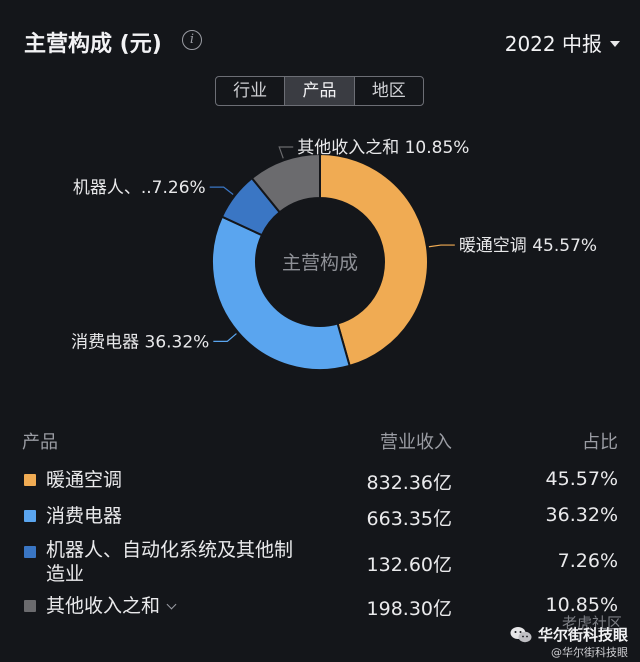 The width and height of the screenshot is (640, 662). I want to click on page-title: 主营构成 (元), so click(93, 44).